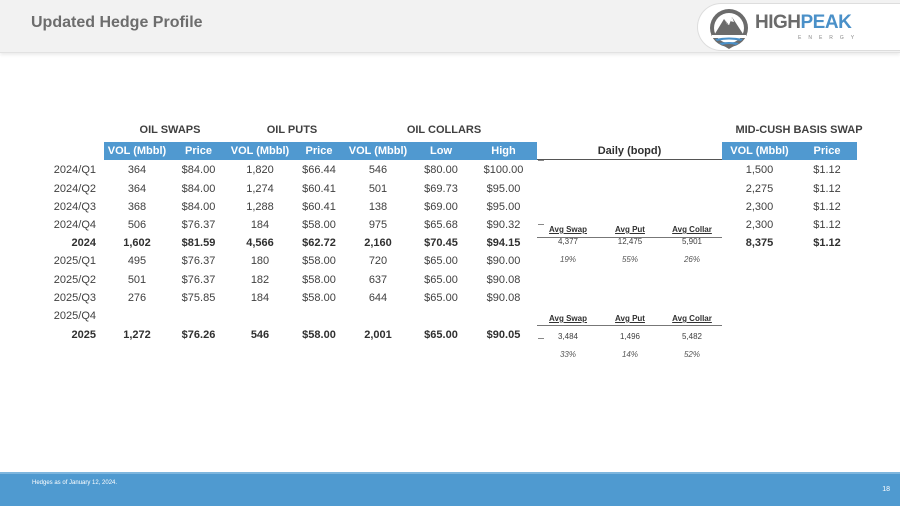 The image size is (900, 506). I want to click on cell-collar-vol: 644, so click(378, 298).